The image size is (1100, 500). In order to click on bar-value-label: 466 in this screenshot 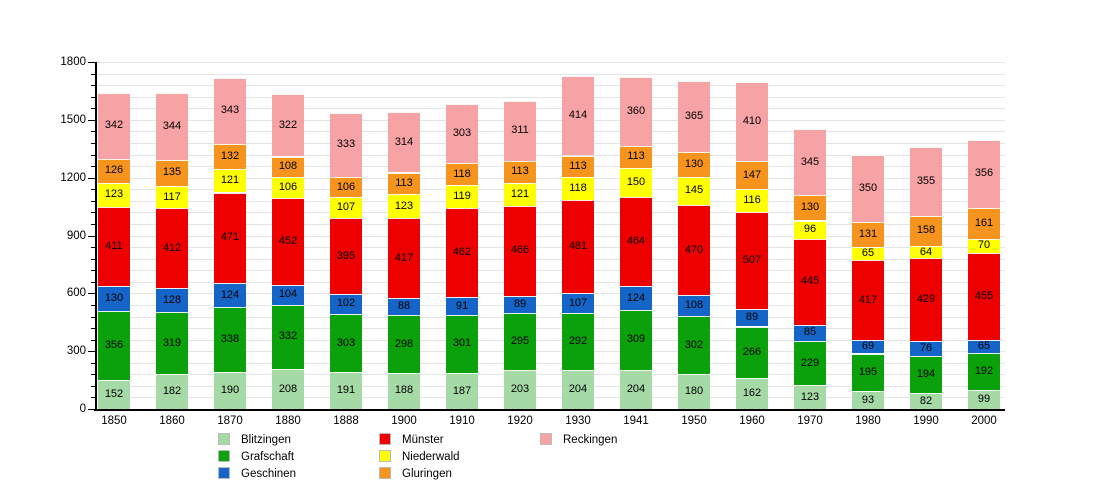, I will do `click(520, 250)`.